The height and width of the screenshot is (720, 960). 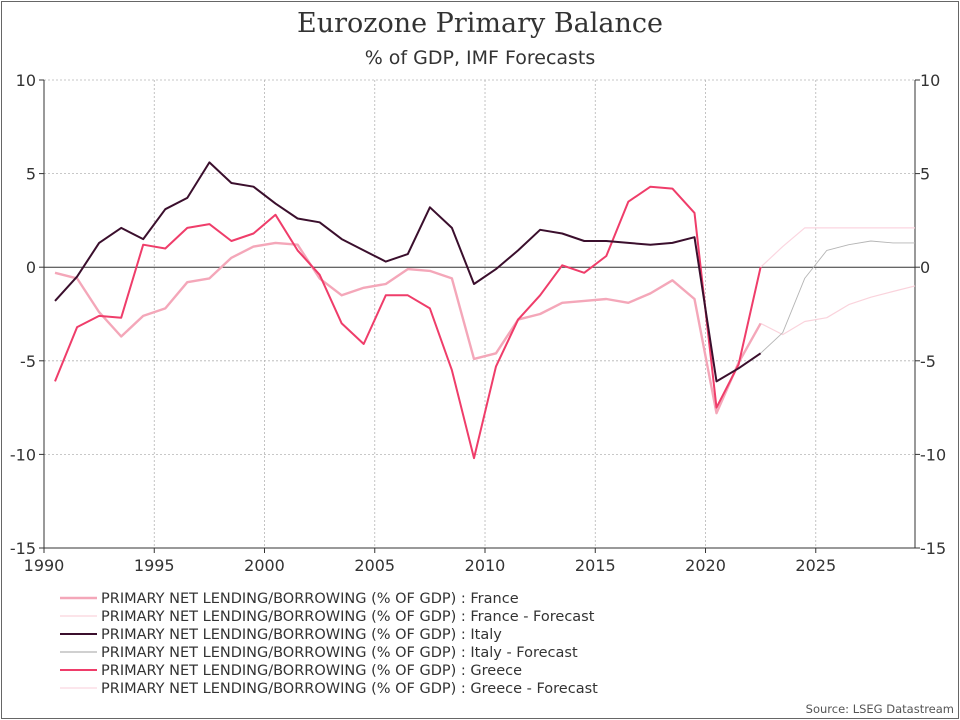 I want to click on y-tick-label-left: 5, so click(x=31, y=174).